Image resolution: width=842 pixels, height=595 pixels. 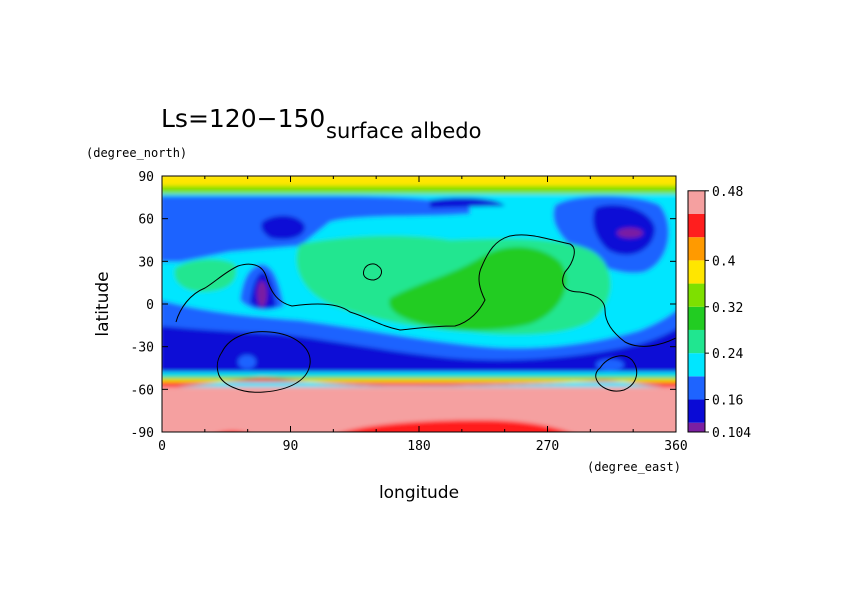 What do you see at coordinates (243, 118) in the screenshot?
I see `chart-title-main: Ls=120−150` at bounding box center [243, 118].